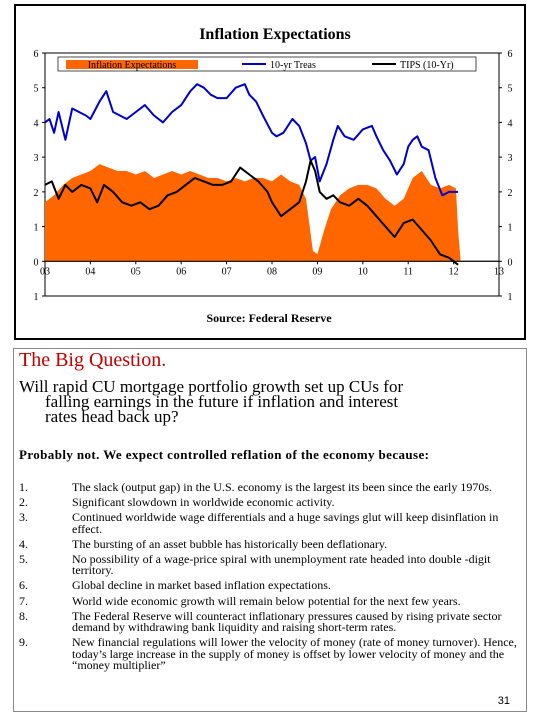  What do you see at coordinates (510, 89) in the screenshot?
I see `y-tick-label-right: 5` at bounding box center [510, 89].